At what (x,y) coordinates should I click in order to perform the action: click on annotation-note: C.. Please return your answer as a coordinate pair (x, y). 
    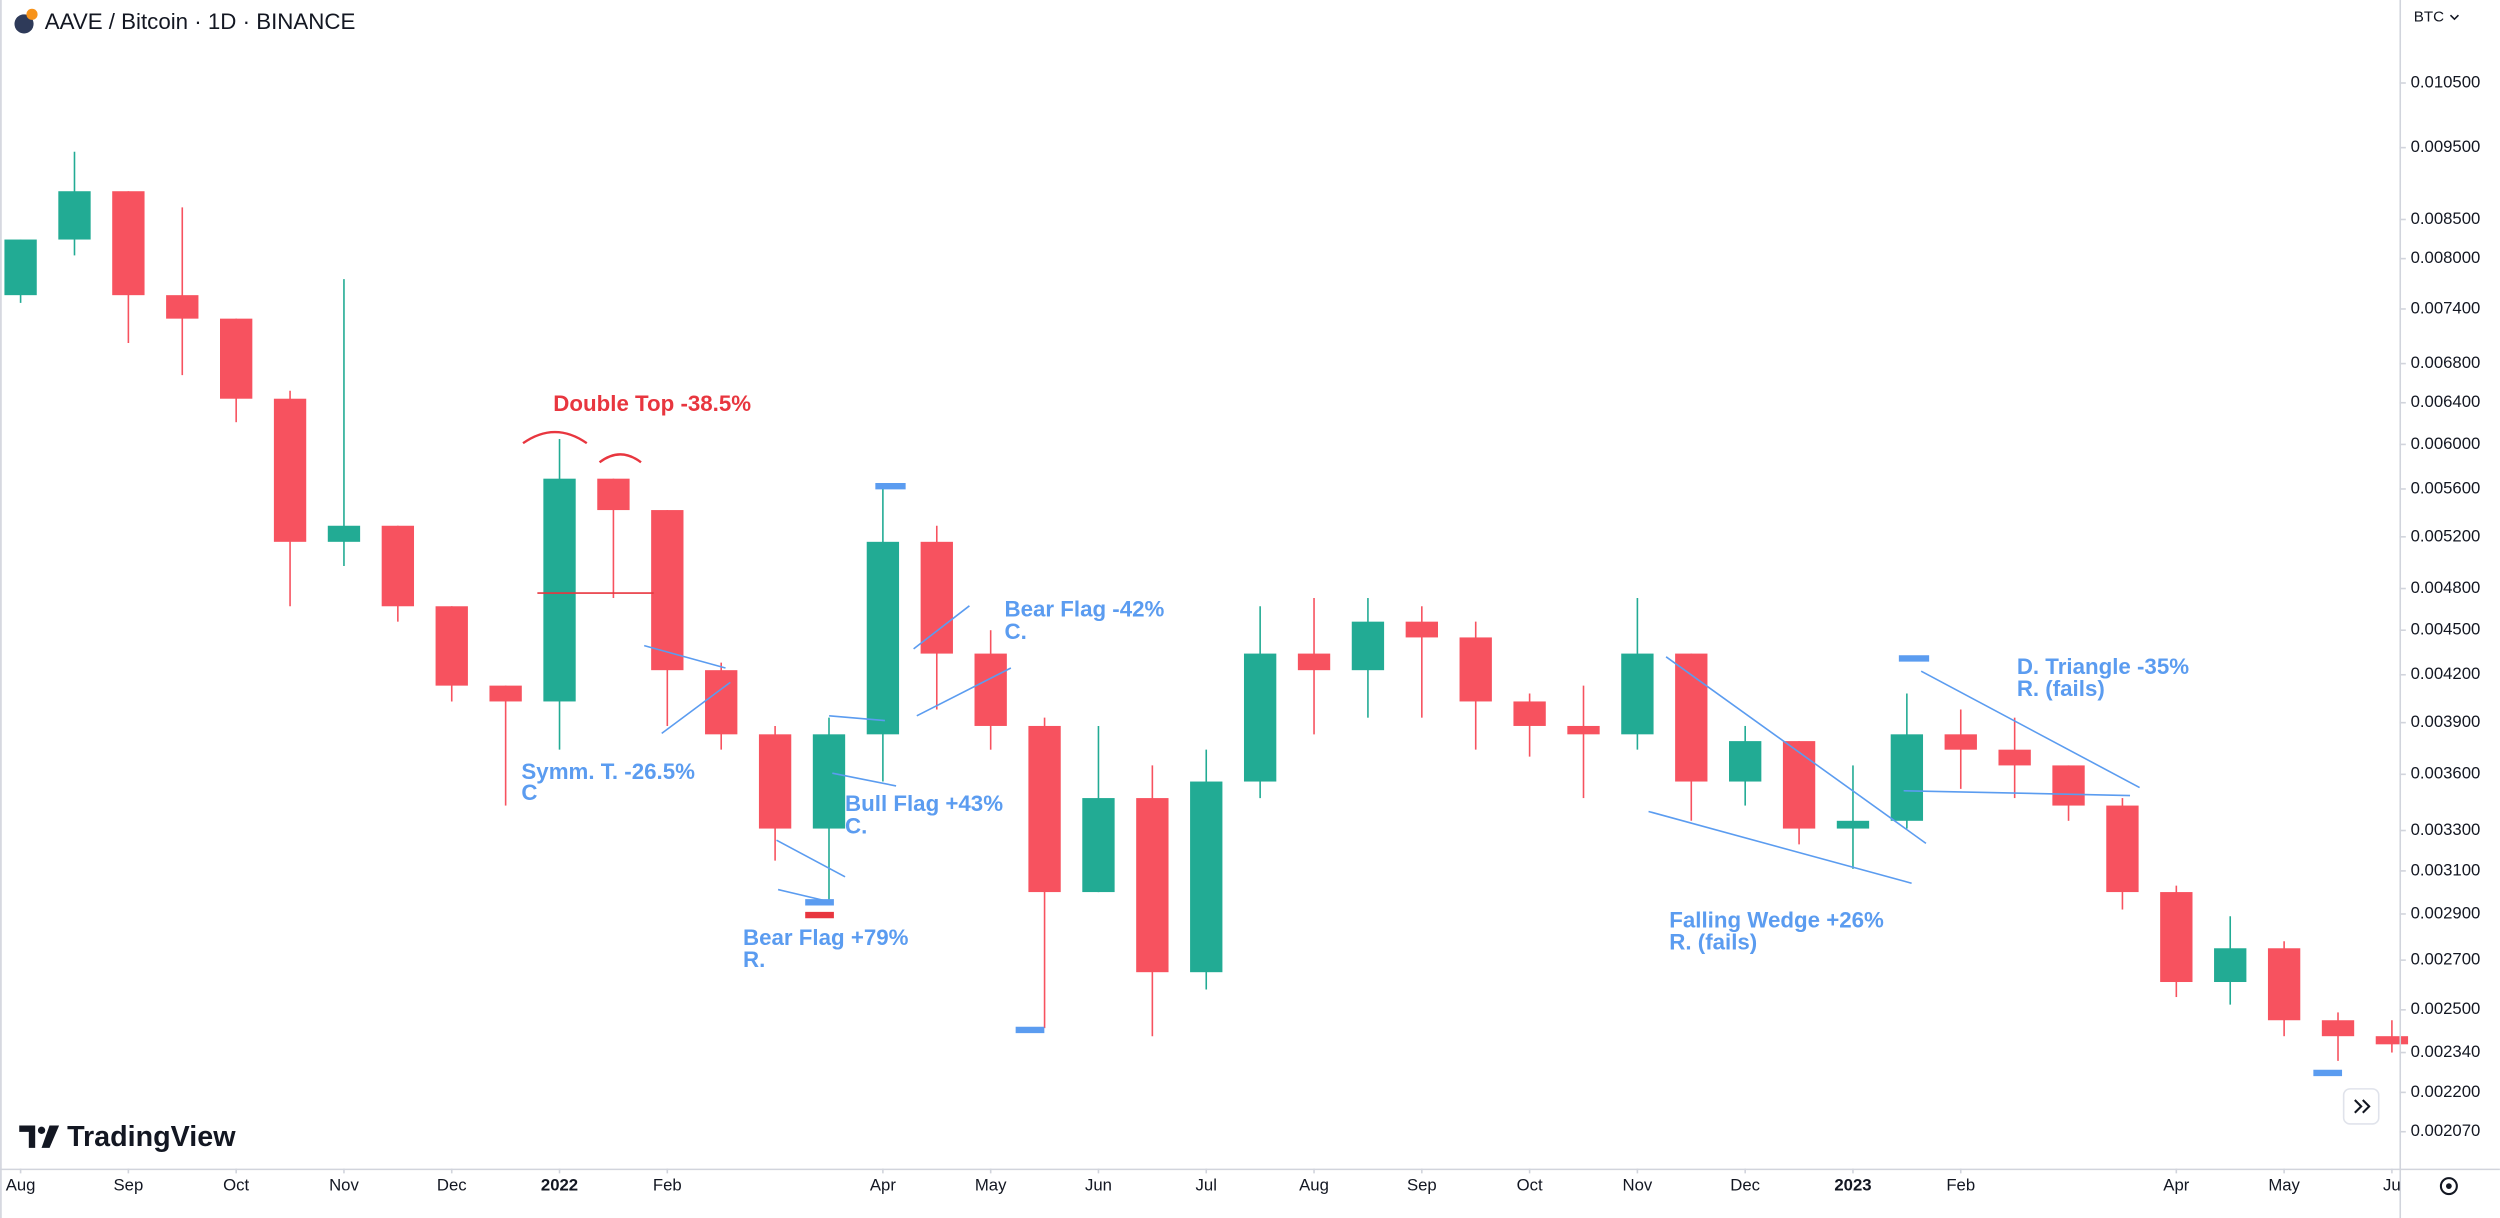
    Looking at the image, I should click on (856, 825).